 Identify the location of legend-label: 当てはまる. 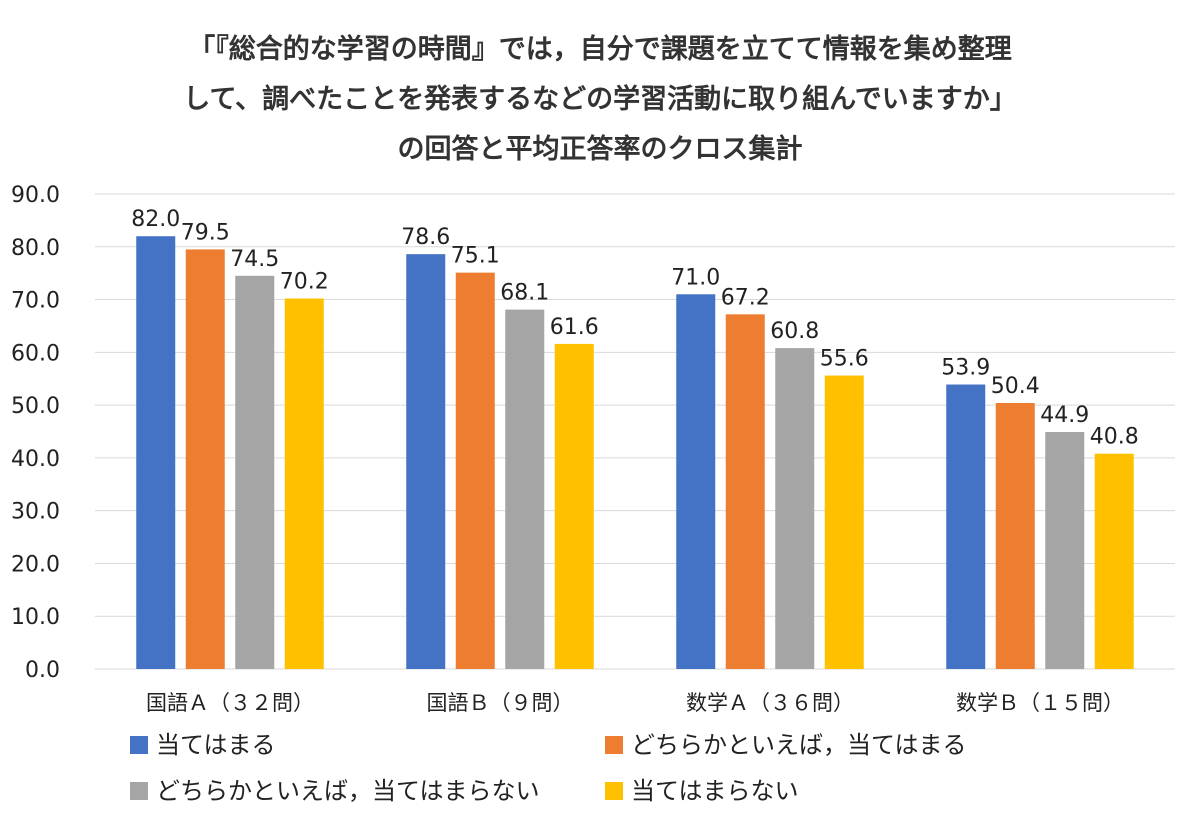
(216, 745).